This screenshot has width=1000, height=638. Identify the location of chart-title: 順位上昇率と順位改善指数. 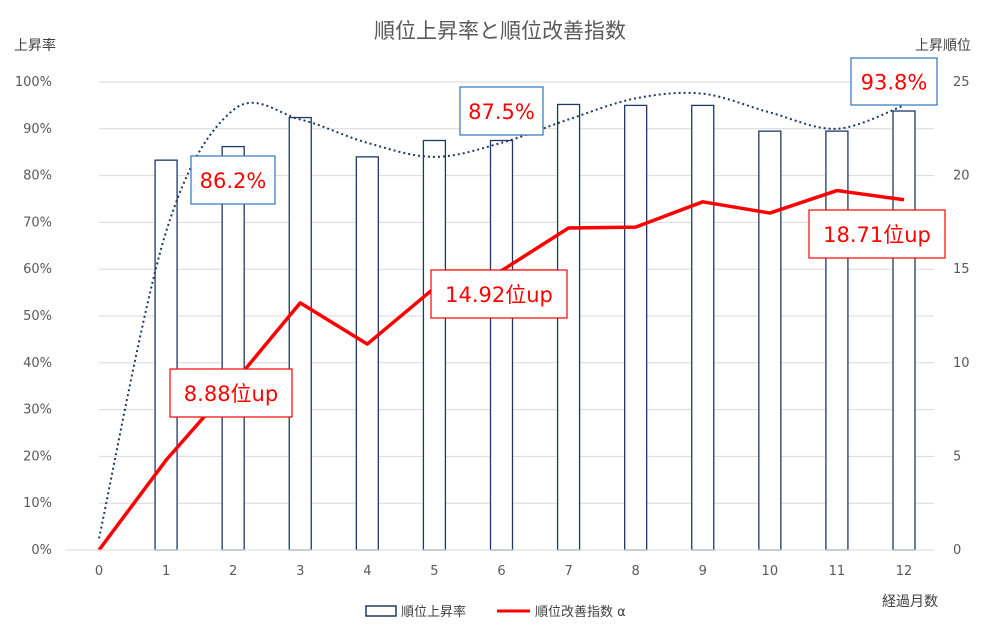
(500, 31).